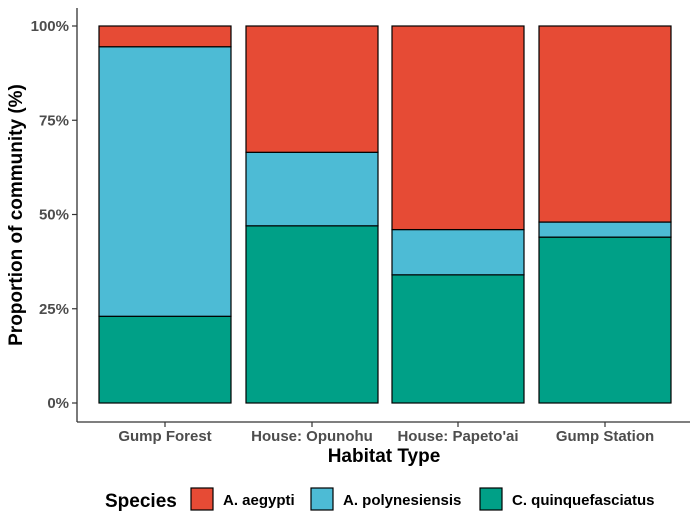 The width and height of the screenshot is (691, 521). I want to click on y-tick-label: 25%, so click(54, 309).